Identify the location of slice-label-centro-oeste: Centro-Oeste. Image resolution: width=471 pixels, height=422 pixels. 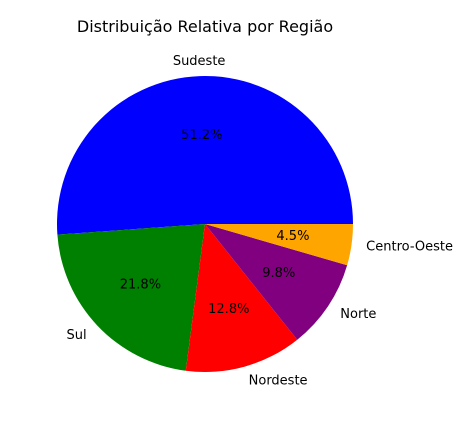
(409, 246).